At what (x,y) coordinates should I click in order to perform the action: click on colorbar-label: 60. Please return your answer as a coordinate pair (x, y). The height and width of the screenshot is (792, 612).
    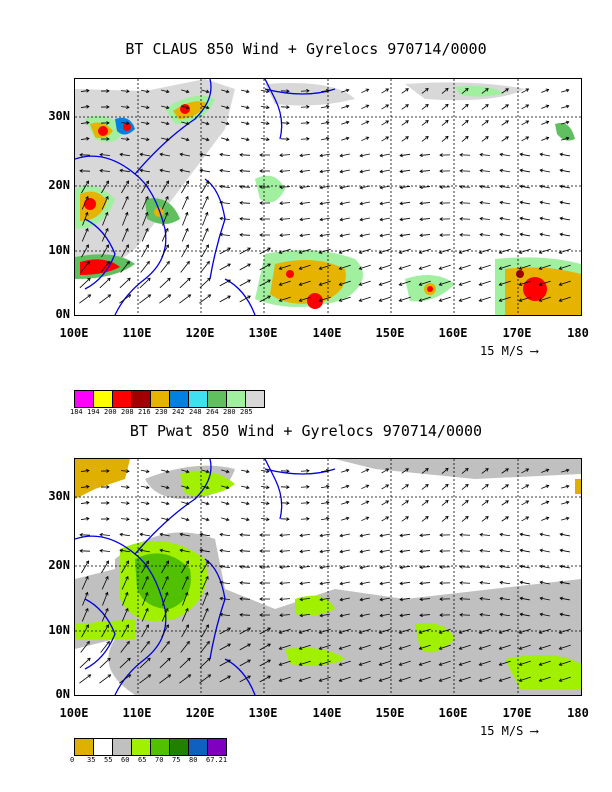
    Looking at the image, I should click on (125, 760).